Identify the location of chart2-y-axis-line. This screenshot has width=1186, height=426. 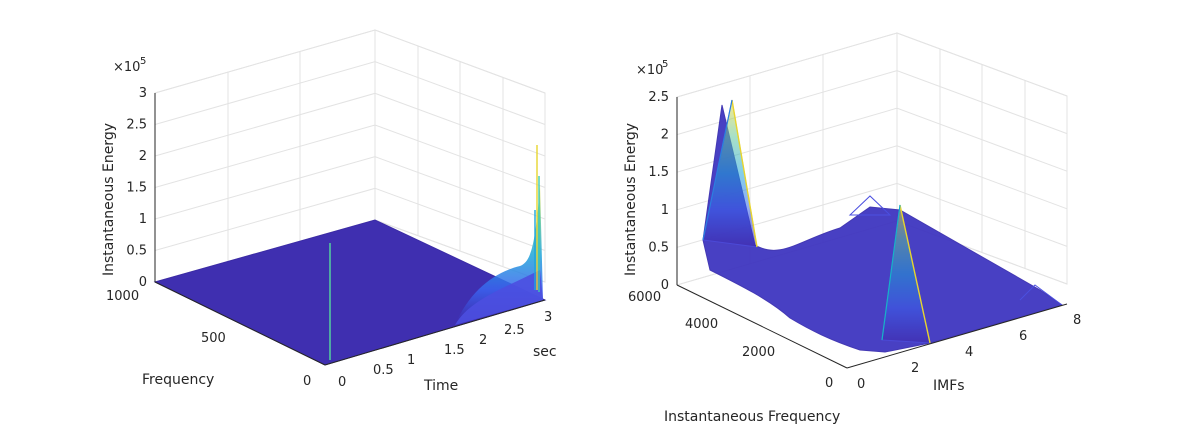
(762, 326).